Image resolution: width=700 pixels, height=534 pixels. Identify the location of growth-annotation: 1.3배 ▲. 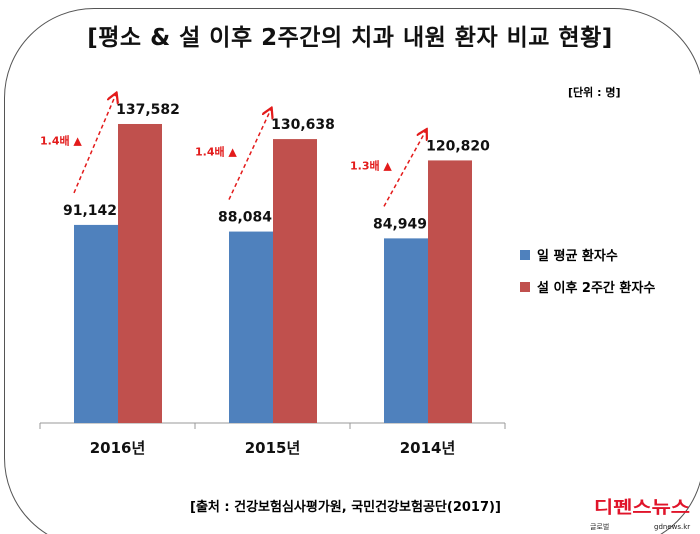
(371, 165).